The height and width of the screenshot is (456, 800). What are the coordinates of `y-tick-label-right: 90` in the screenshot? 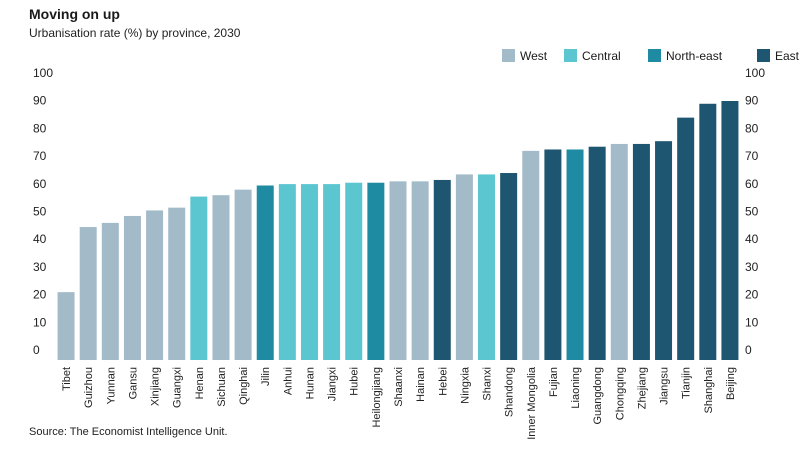 It's located at (752, 101).